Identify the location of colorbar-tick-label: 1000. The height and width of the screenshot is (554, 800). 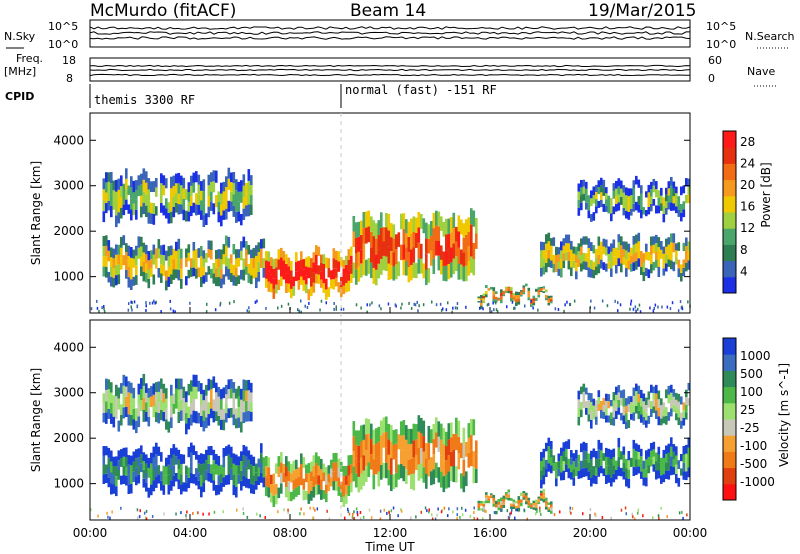
(755, 356).